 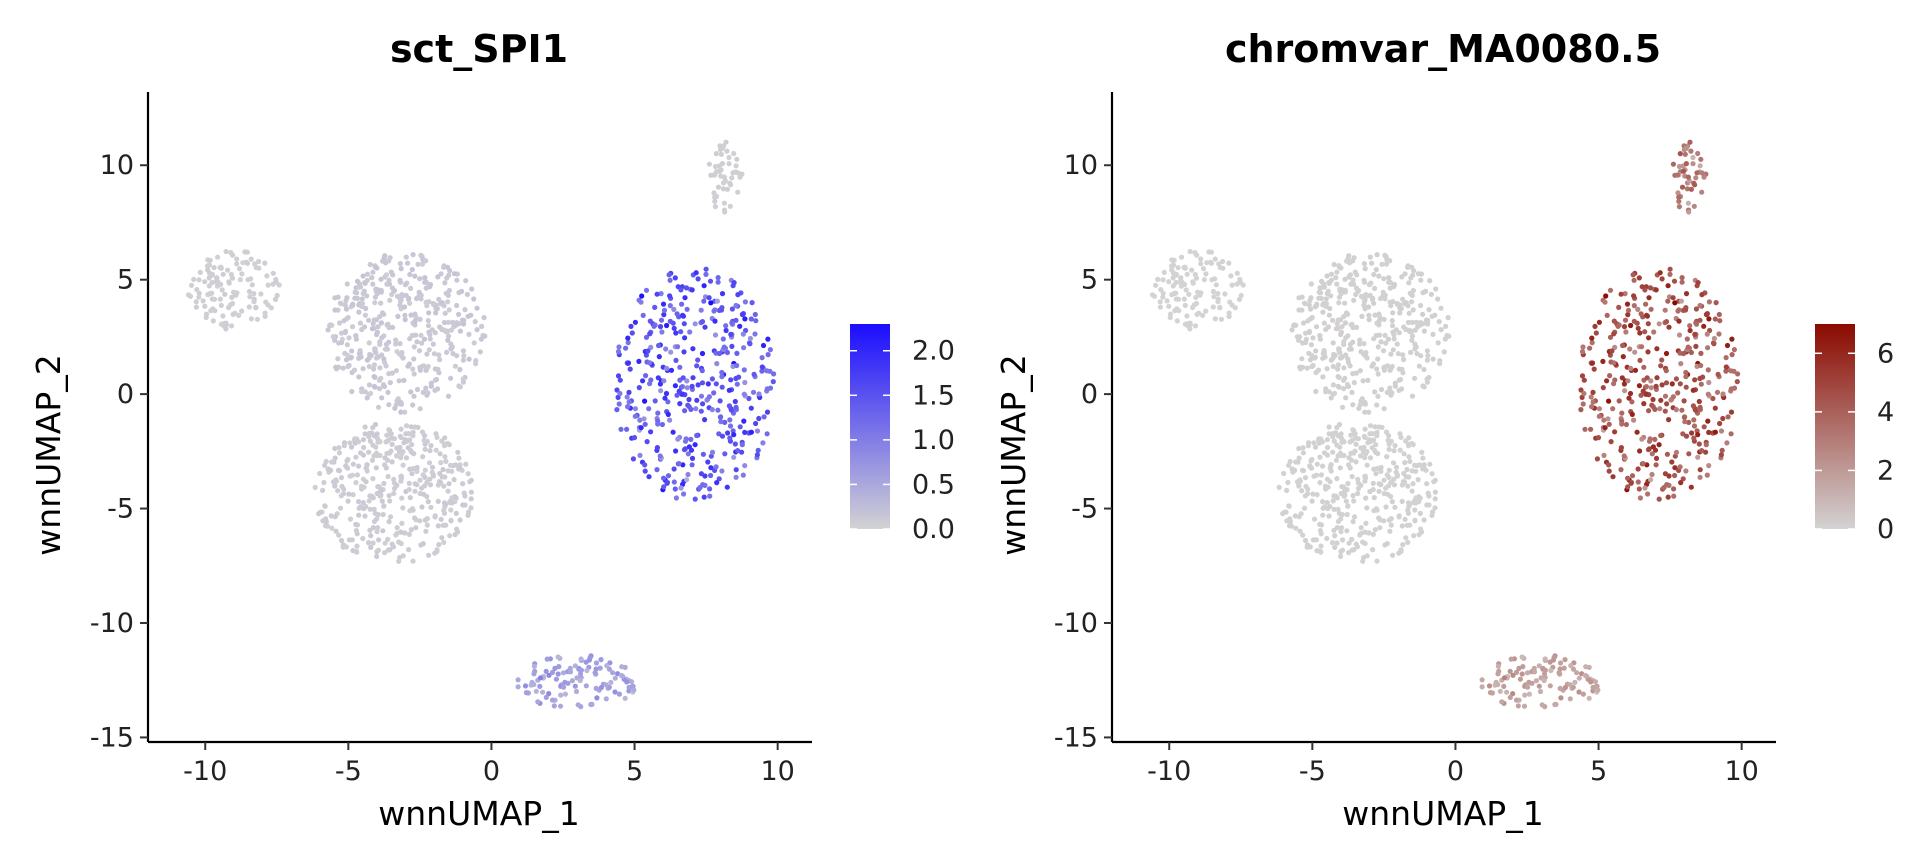 I want to click on x-tick-label: -10, so click(x=1169, y=771).